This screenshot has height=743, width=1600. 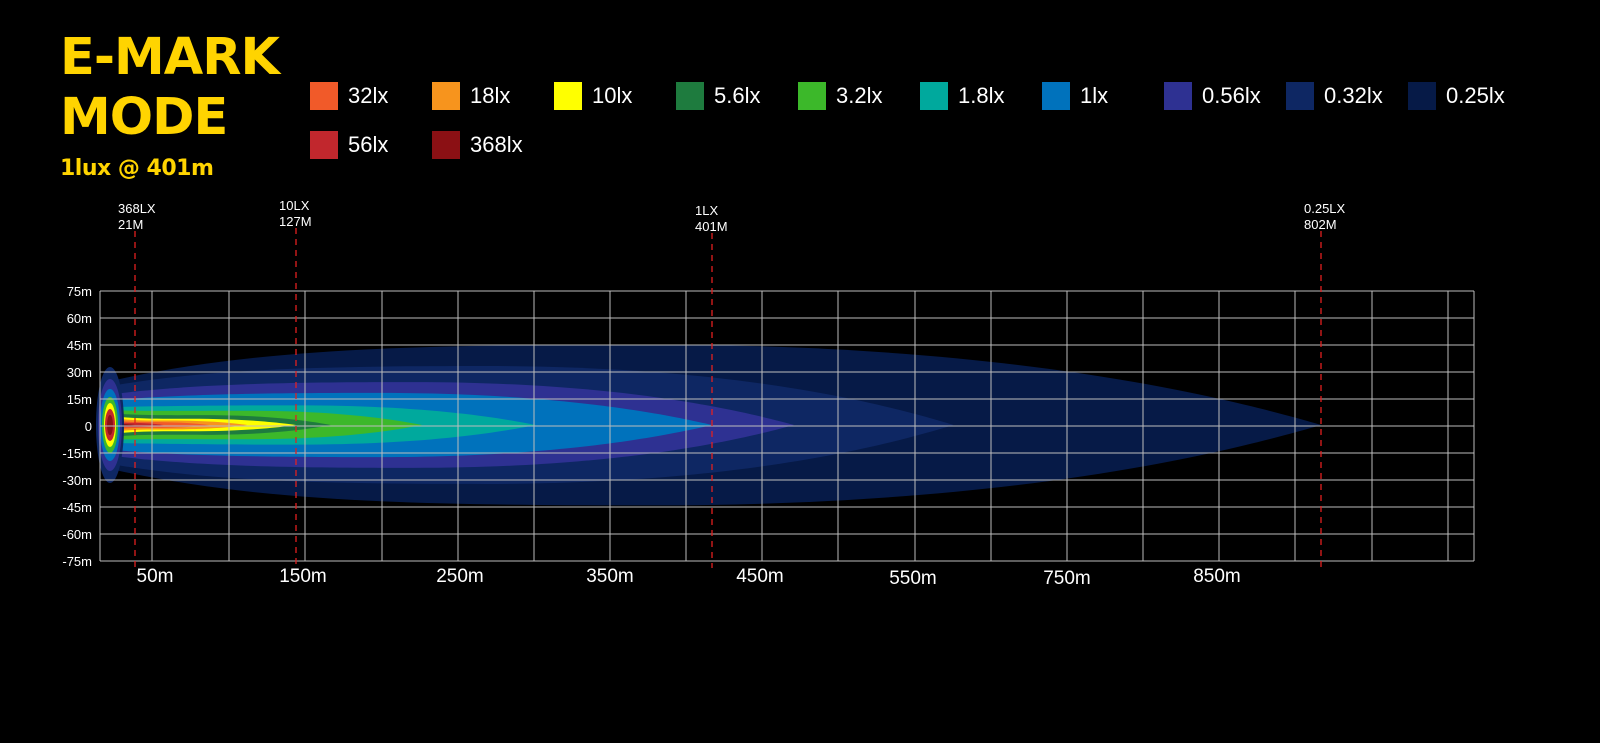 What do you see at coordinates (303, 576) in the screenshot?
I see `x-tick-label: 150m` at bounding box center [303, 576].